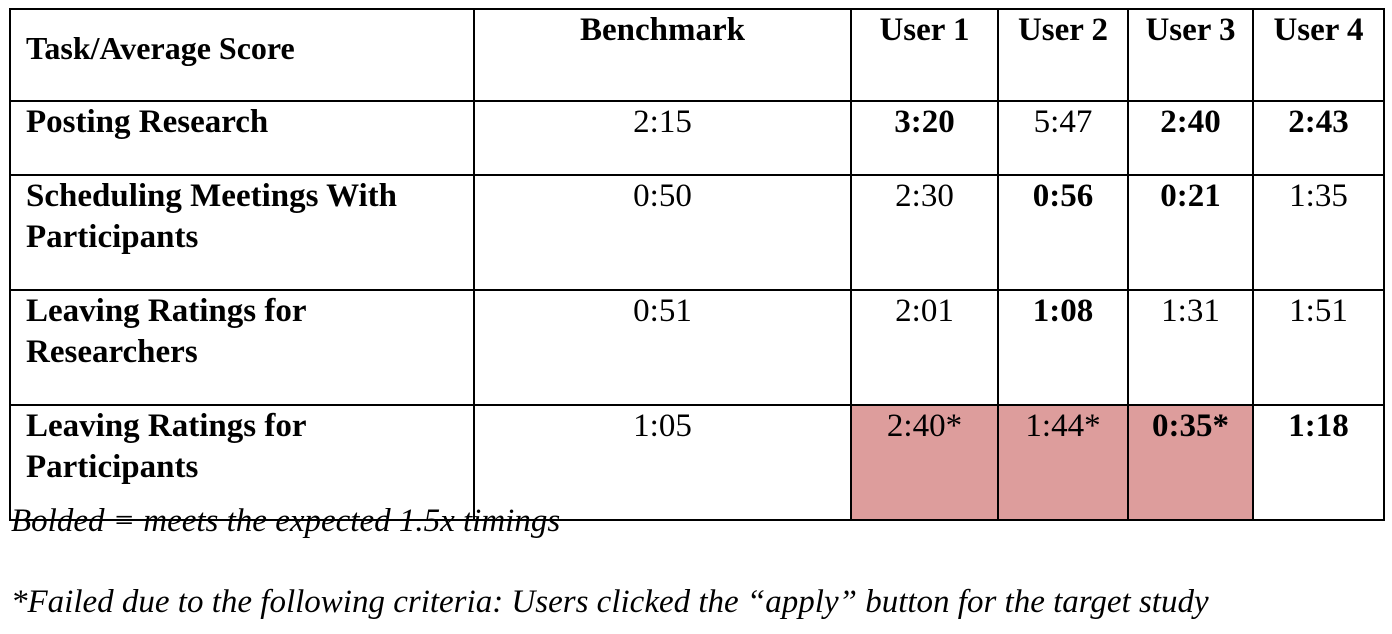  What do you see at coordinates (1318, 462) in the screenshot?
I see `user-4-time: 1:18` at bounding box center [1318, 462].